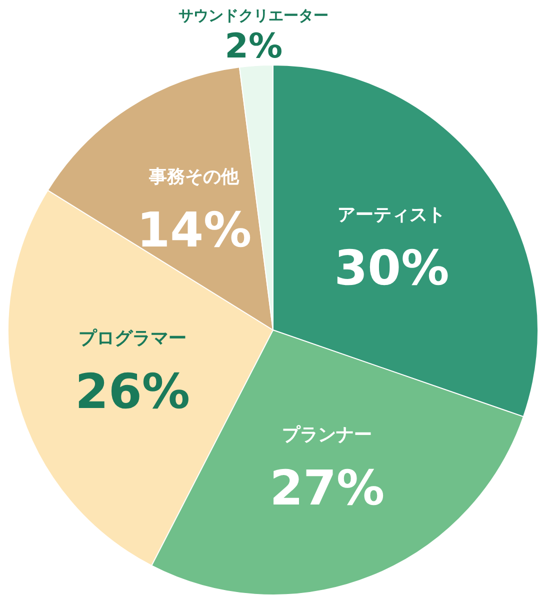  I want to click on data-label: 26%, so click(132, 392).